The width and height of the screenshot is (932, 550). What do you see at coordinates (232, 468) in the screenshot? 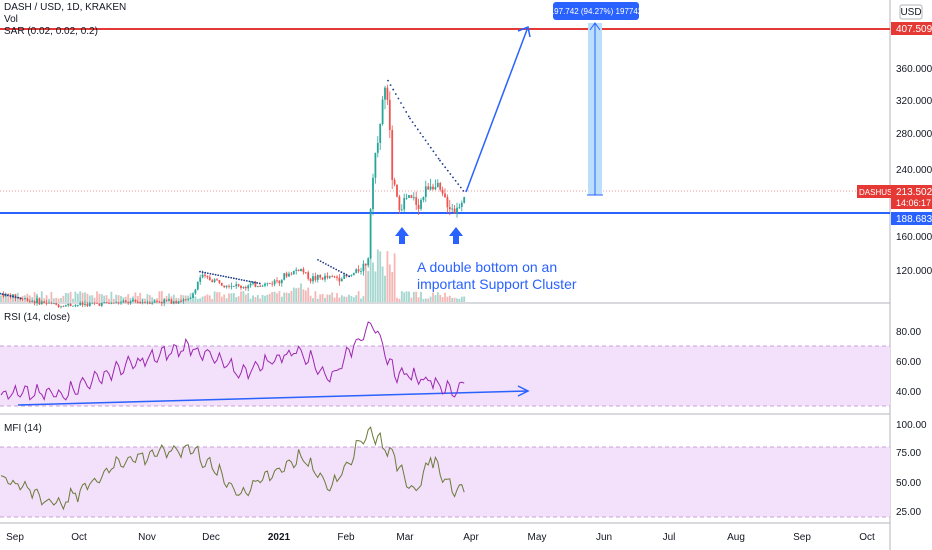
I see `mfi-line` at bounding box center [232, 468].